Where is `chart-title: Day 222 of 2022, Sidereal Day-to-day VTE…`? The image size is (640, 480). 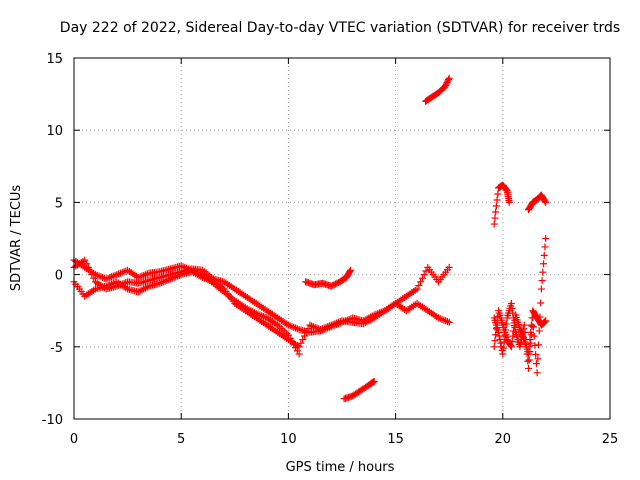
chart-title: Day 222 of 2022, Sidereal Day-to-day VTE… is located at coordinates (340, 28).